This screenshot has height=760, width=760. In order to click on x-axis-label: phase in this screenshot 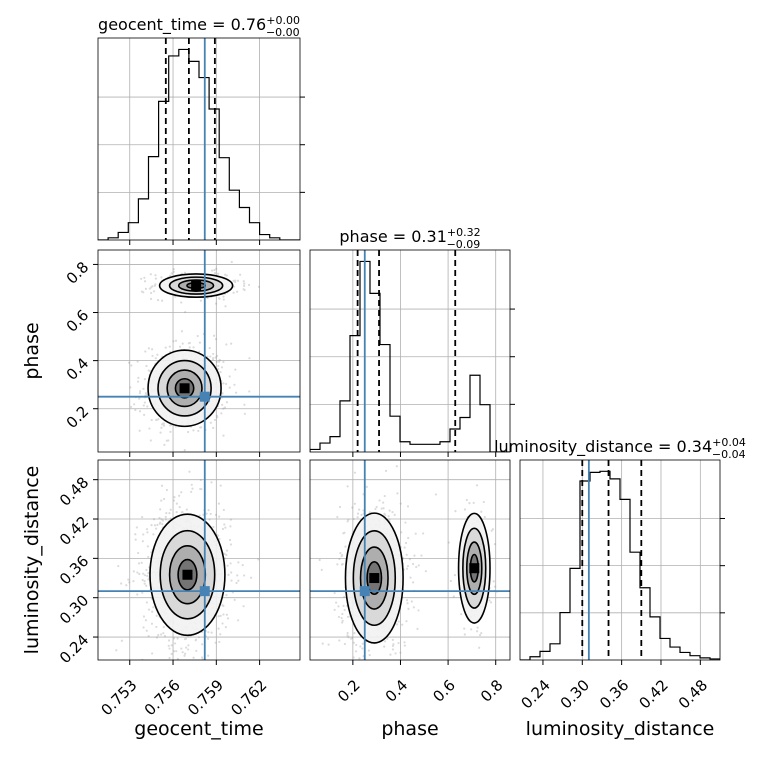, I will do `click(409, 729)`.